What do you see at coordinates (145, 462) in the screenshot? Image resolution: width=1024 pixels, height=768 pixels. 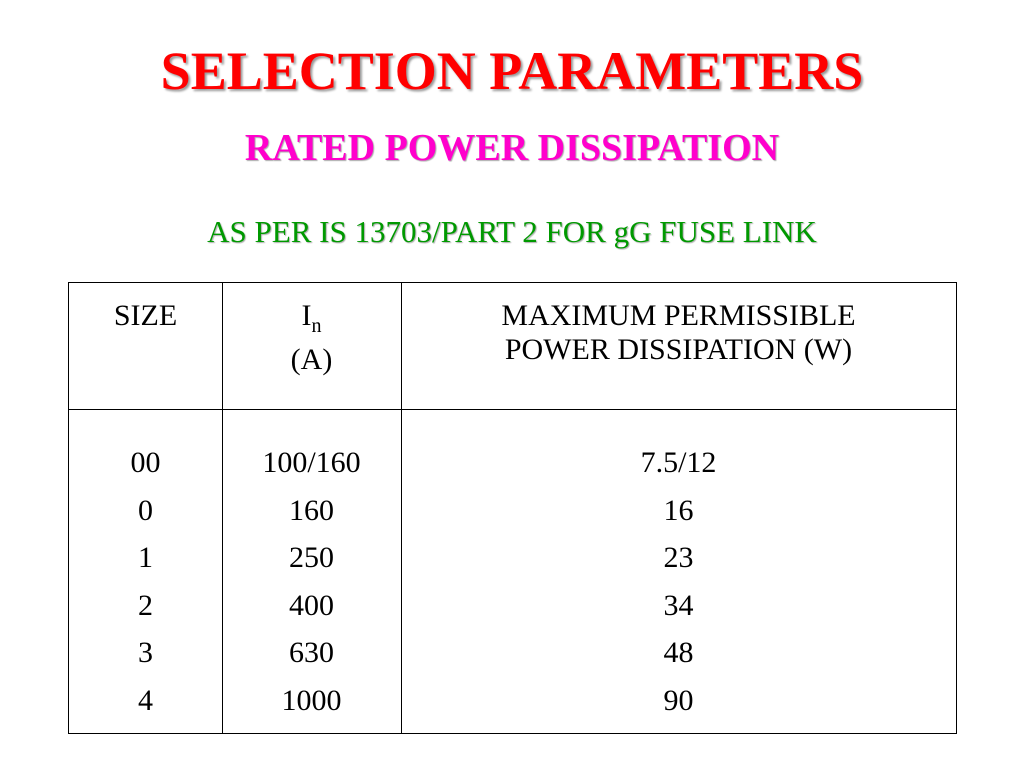 I see `cell: 00` at bounding box center [145, 462].